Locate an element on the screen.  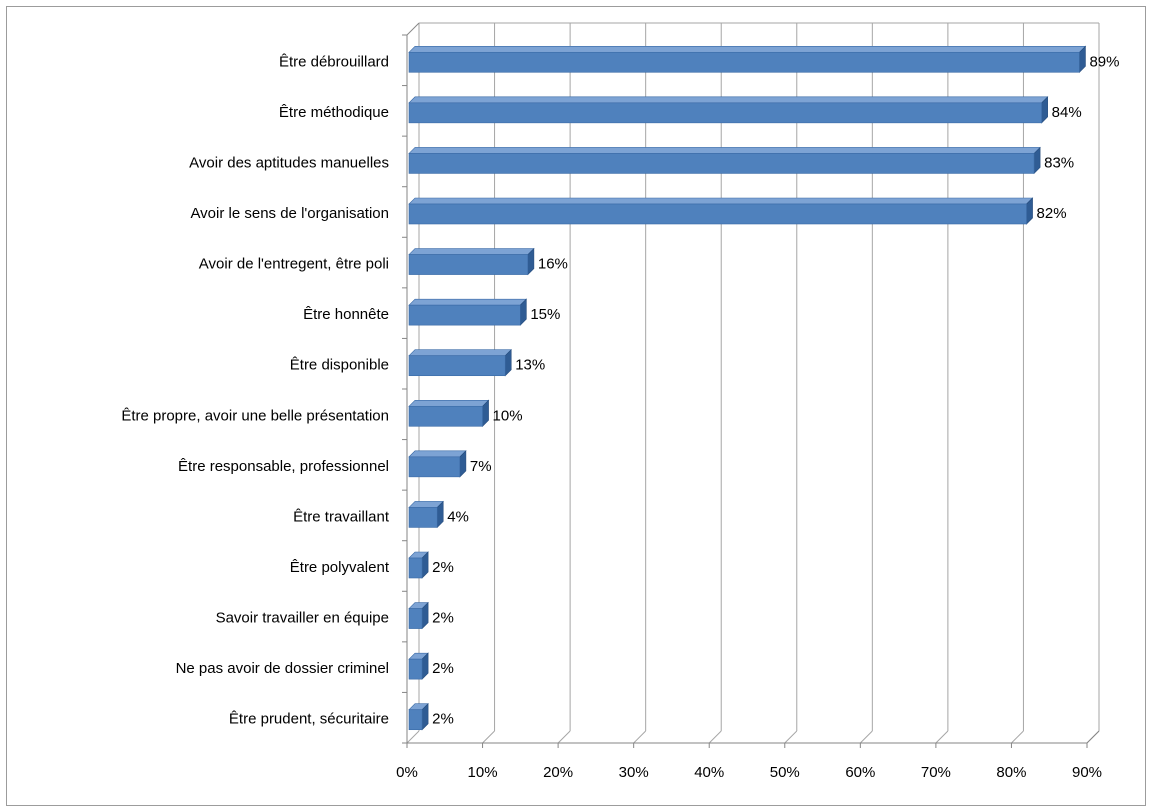
x-tick-label: 70% is located at coordinates (936, 772).